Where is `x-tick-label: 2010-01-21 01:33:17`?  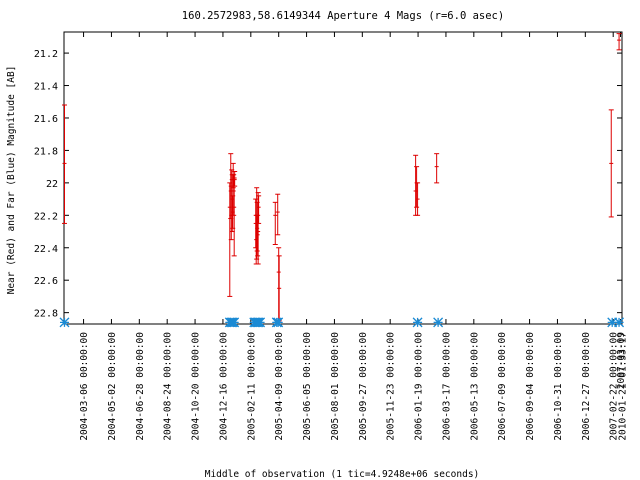 x-tick-label: 2010-01-21 01:33:17 is located at coordinates (623, 386).